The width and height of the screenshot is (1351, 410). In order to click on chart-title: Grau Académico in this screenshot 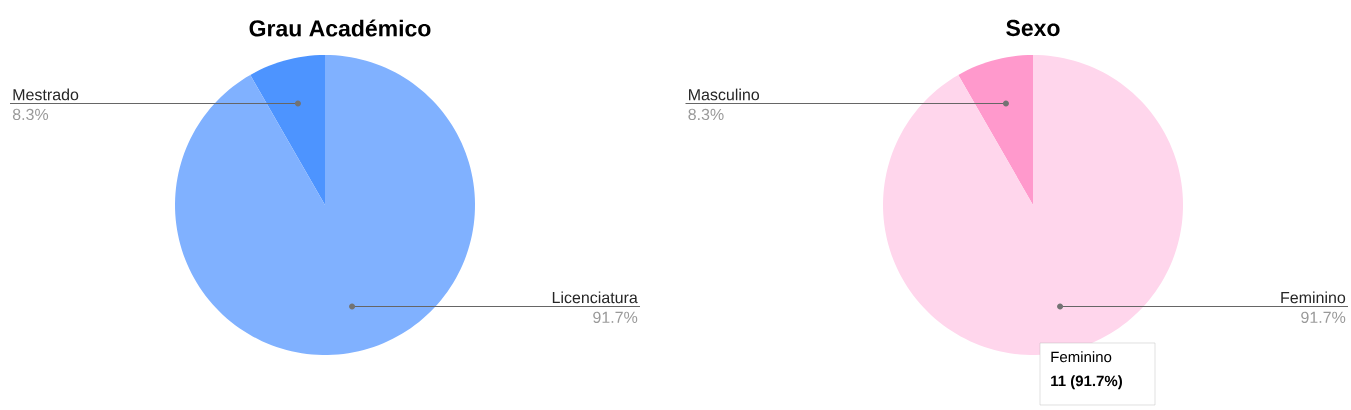, I will do `click(340, 28)`.